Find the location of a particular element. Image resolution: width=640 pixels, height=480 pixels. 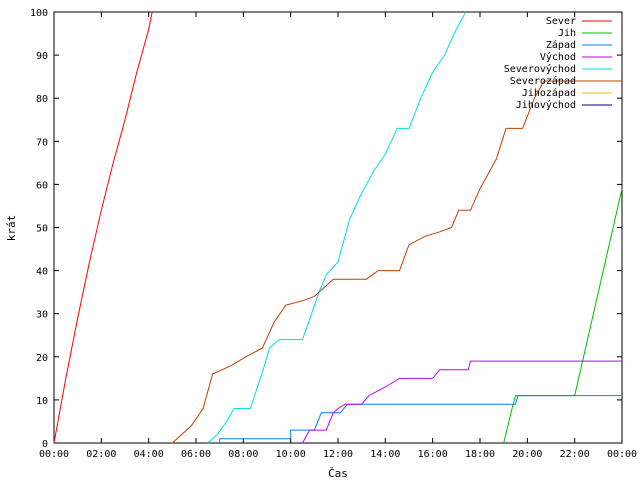

y-tick-label: 10 is located at coordinates (42, 401).